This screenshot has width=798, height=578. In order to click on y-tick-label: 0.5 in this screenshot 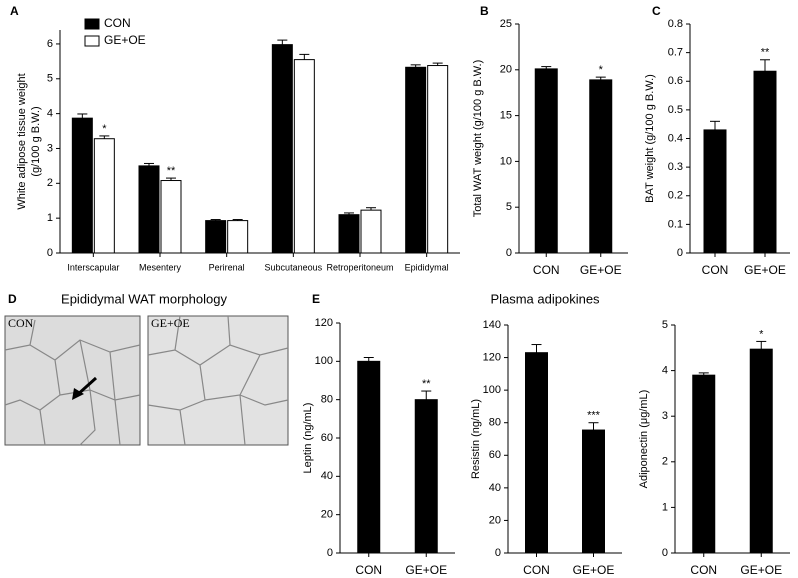, I will do `click(675, 110)`.